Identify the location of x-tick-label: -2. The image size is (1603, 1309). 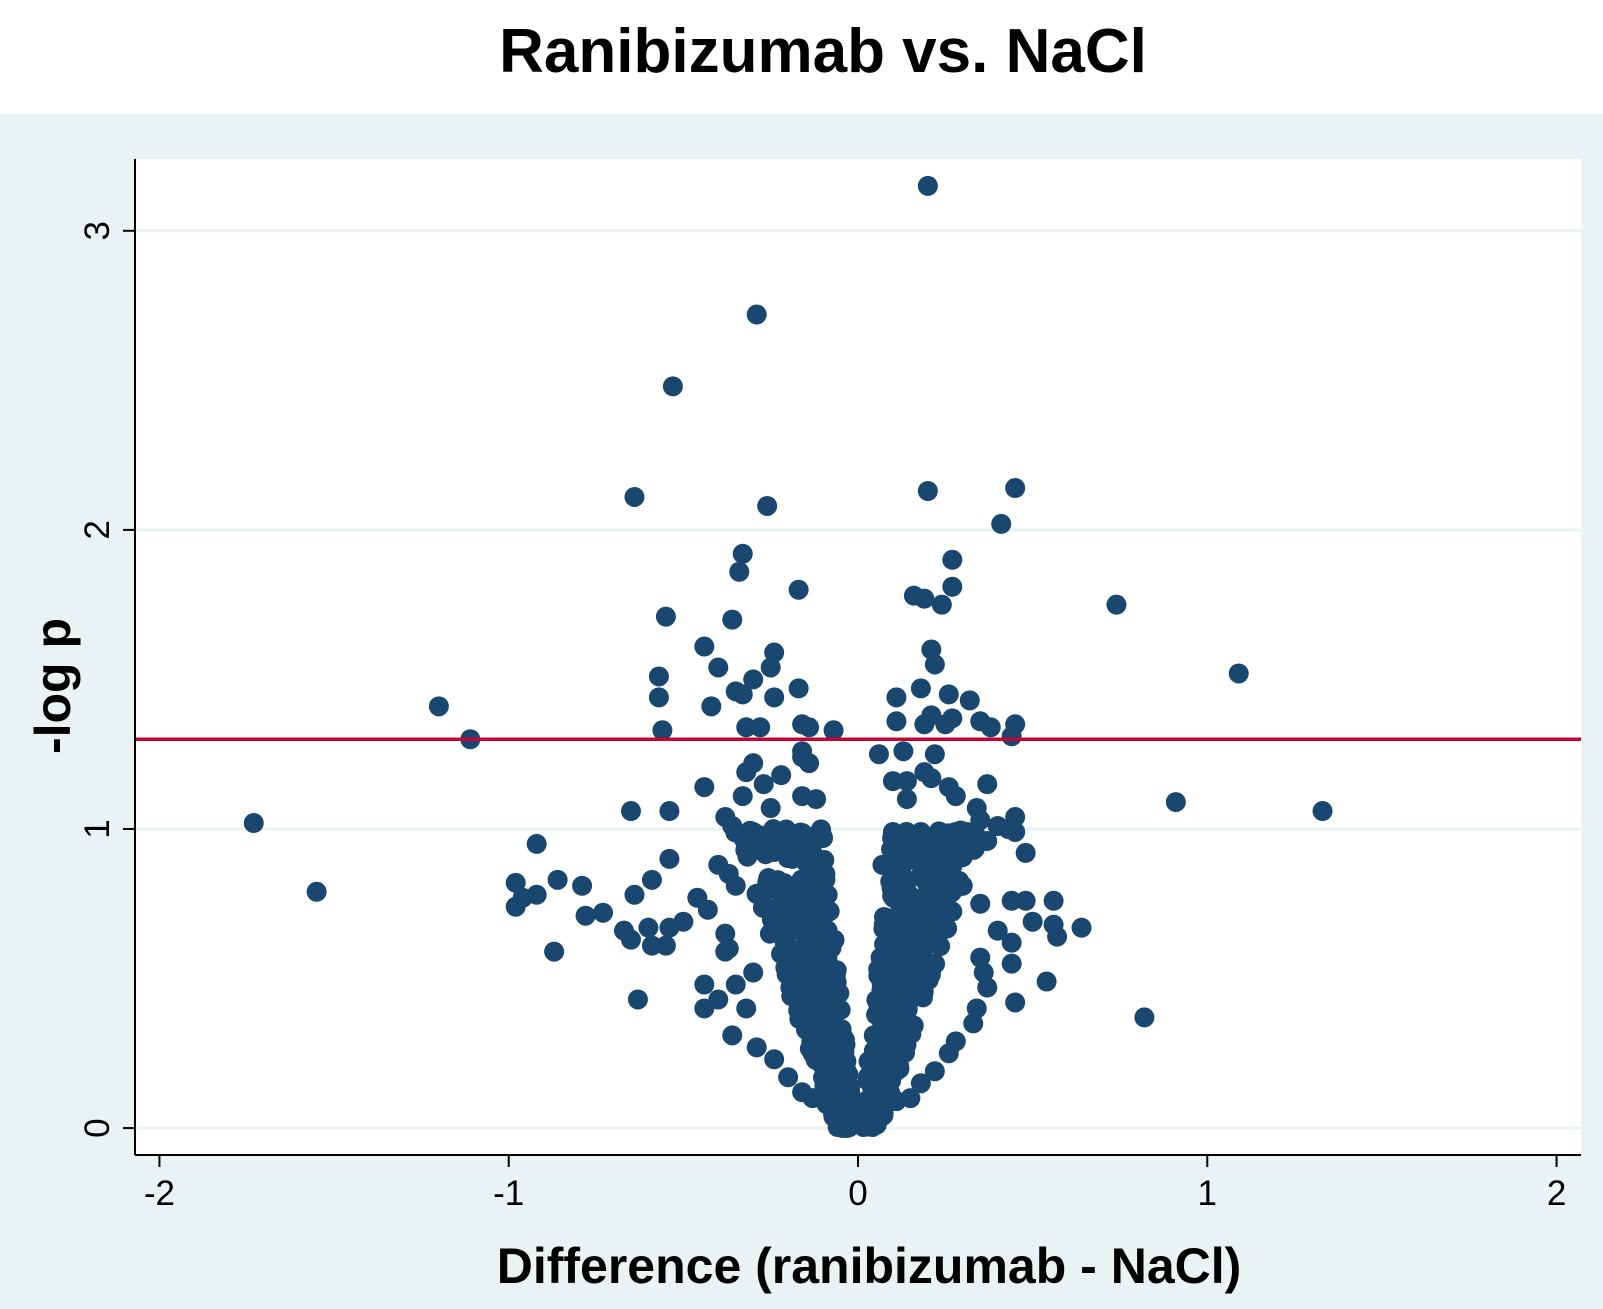
(159, 1193).